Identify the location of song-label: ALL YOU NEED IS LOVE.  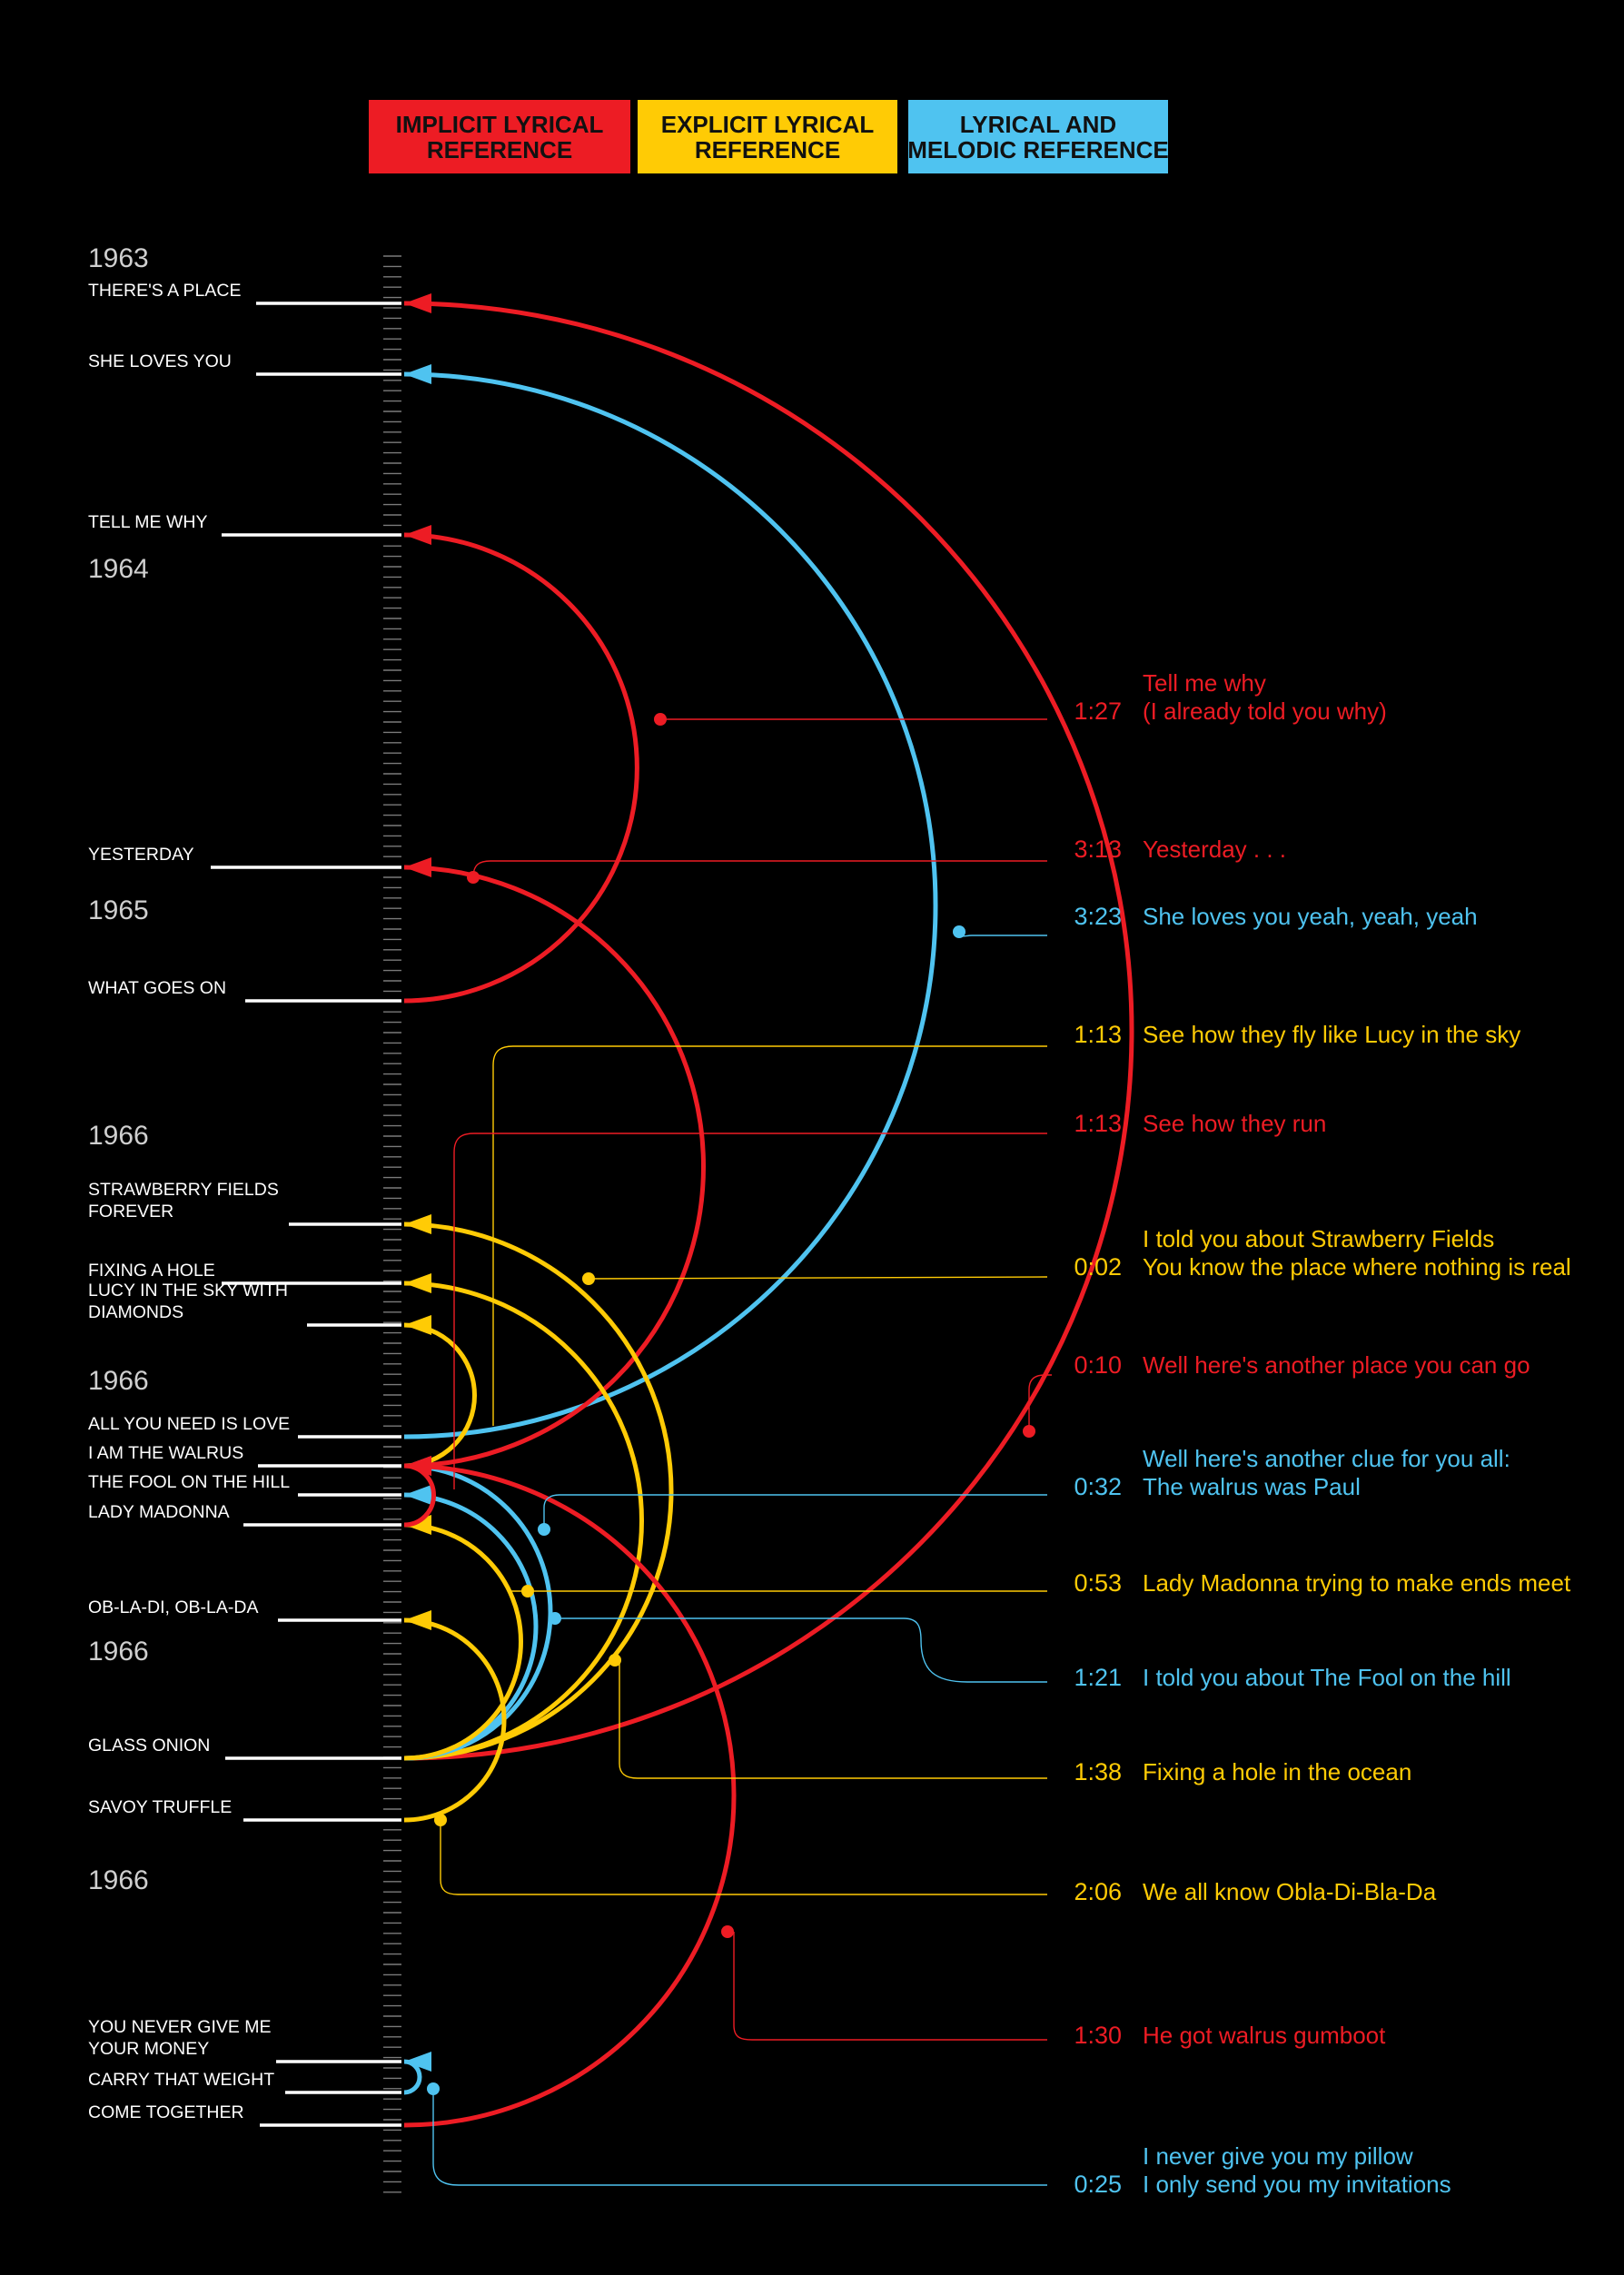
(189, 1424).